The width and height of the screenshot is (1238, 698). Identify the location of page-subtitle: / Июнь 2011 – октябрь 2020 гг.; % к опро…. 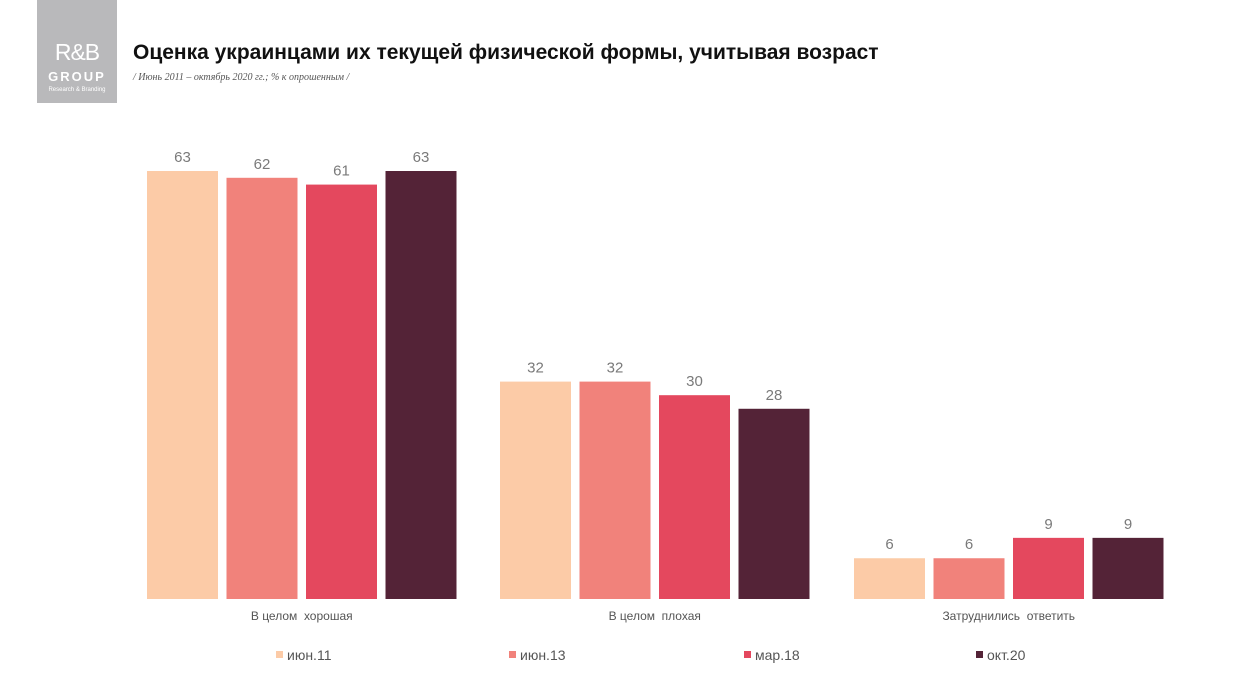
(241, 77).